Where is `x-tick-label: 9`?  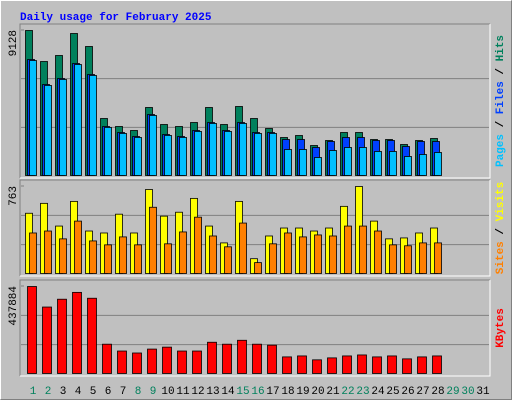 x-tick-label: 9 is located at coordinates (153, 392).